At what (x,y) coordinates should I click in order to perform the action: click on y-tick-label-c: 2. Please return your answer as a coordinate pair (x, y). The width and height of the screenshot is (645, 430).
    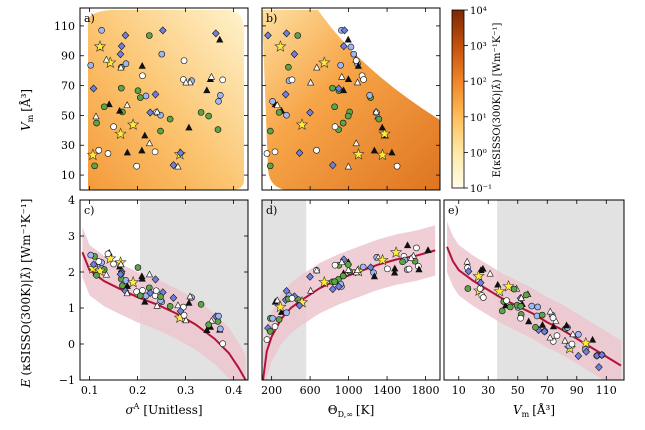
    Looking at the image, I should click on (71, 272).